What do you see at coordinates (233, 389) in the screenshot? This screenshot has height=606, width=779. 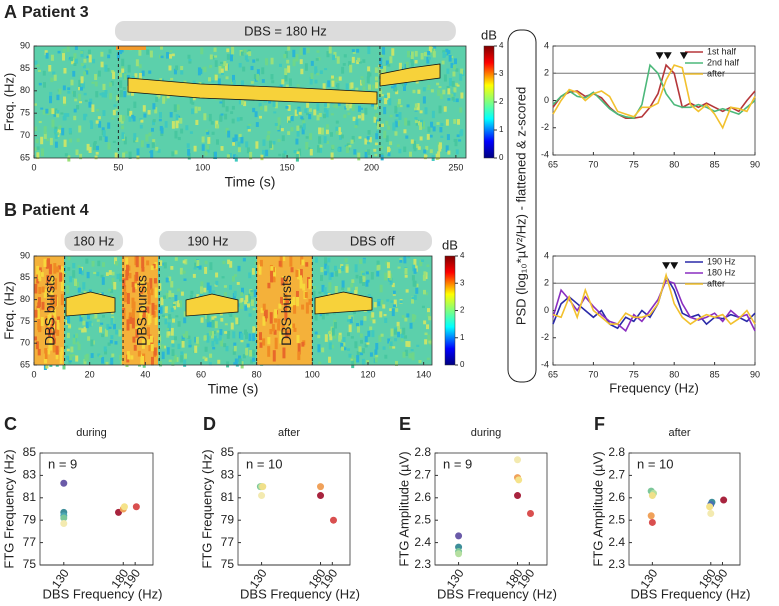 I see `x-axis-label: Time (s)` at bounding box center [233, 389].